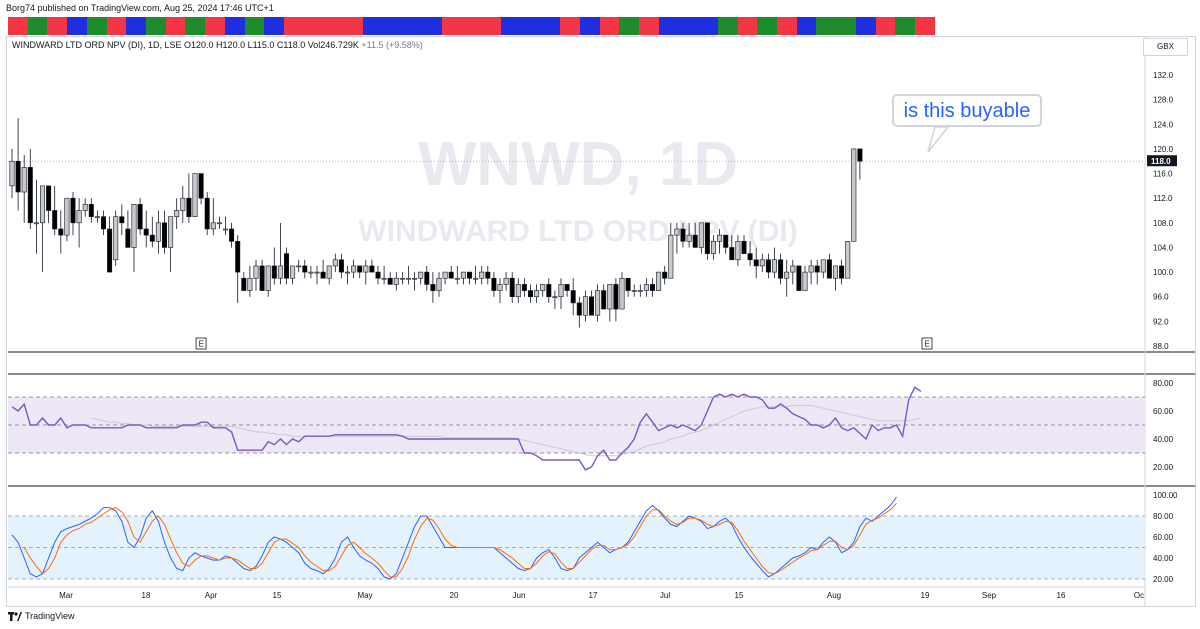 The height and width of the screenshot is (629, 1200). What do you see at coordinates (1161, 346) in the screenshot?
I see `price-tick-label: 88.0` at bounding box center [1161, 346].